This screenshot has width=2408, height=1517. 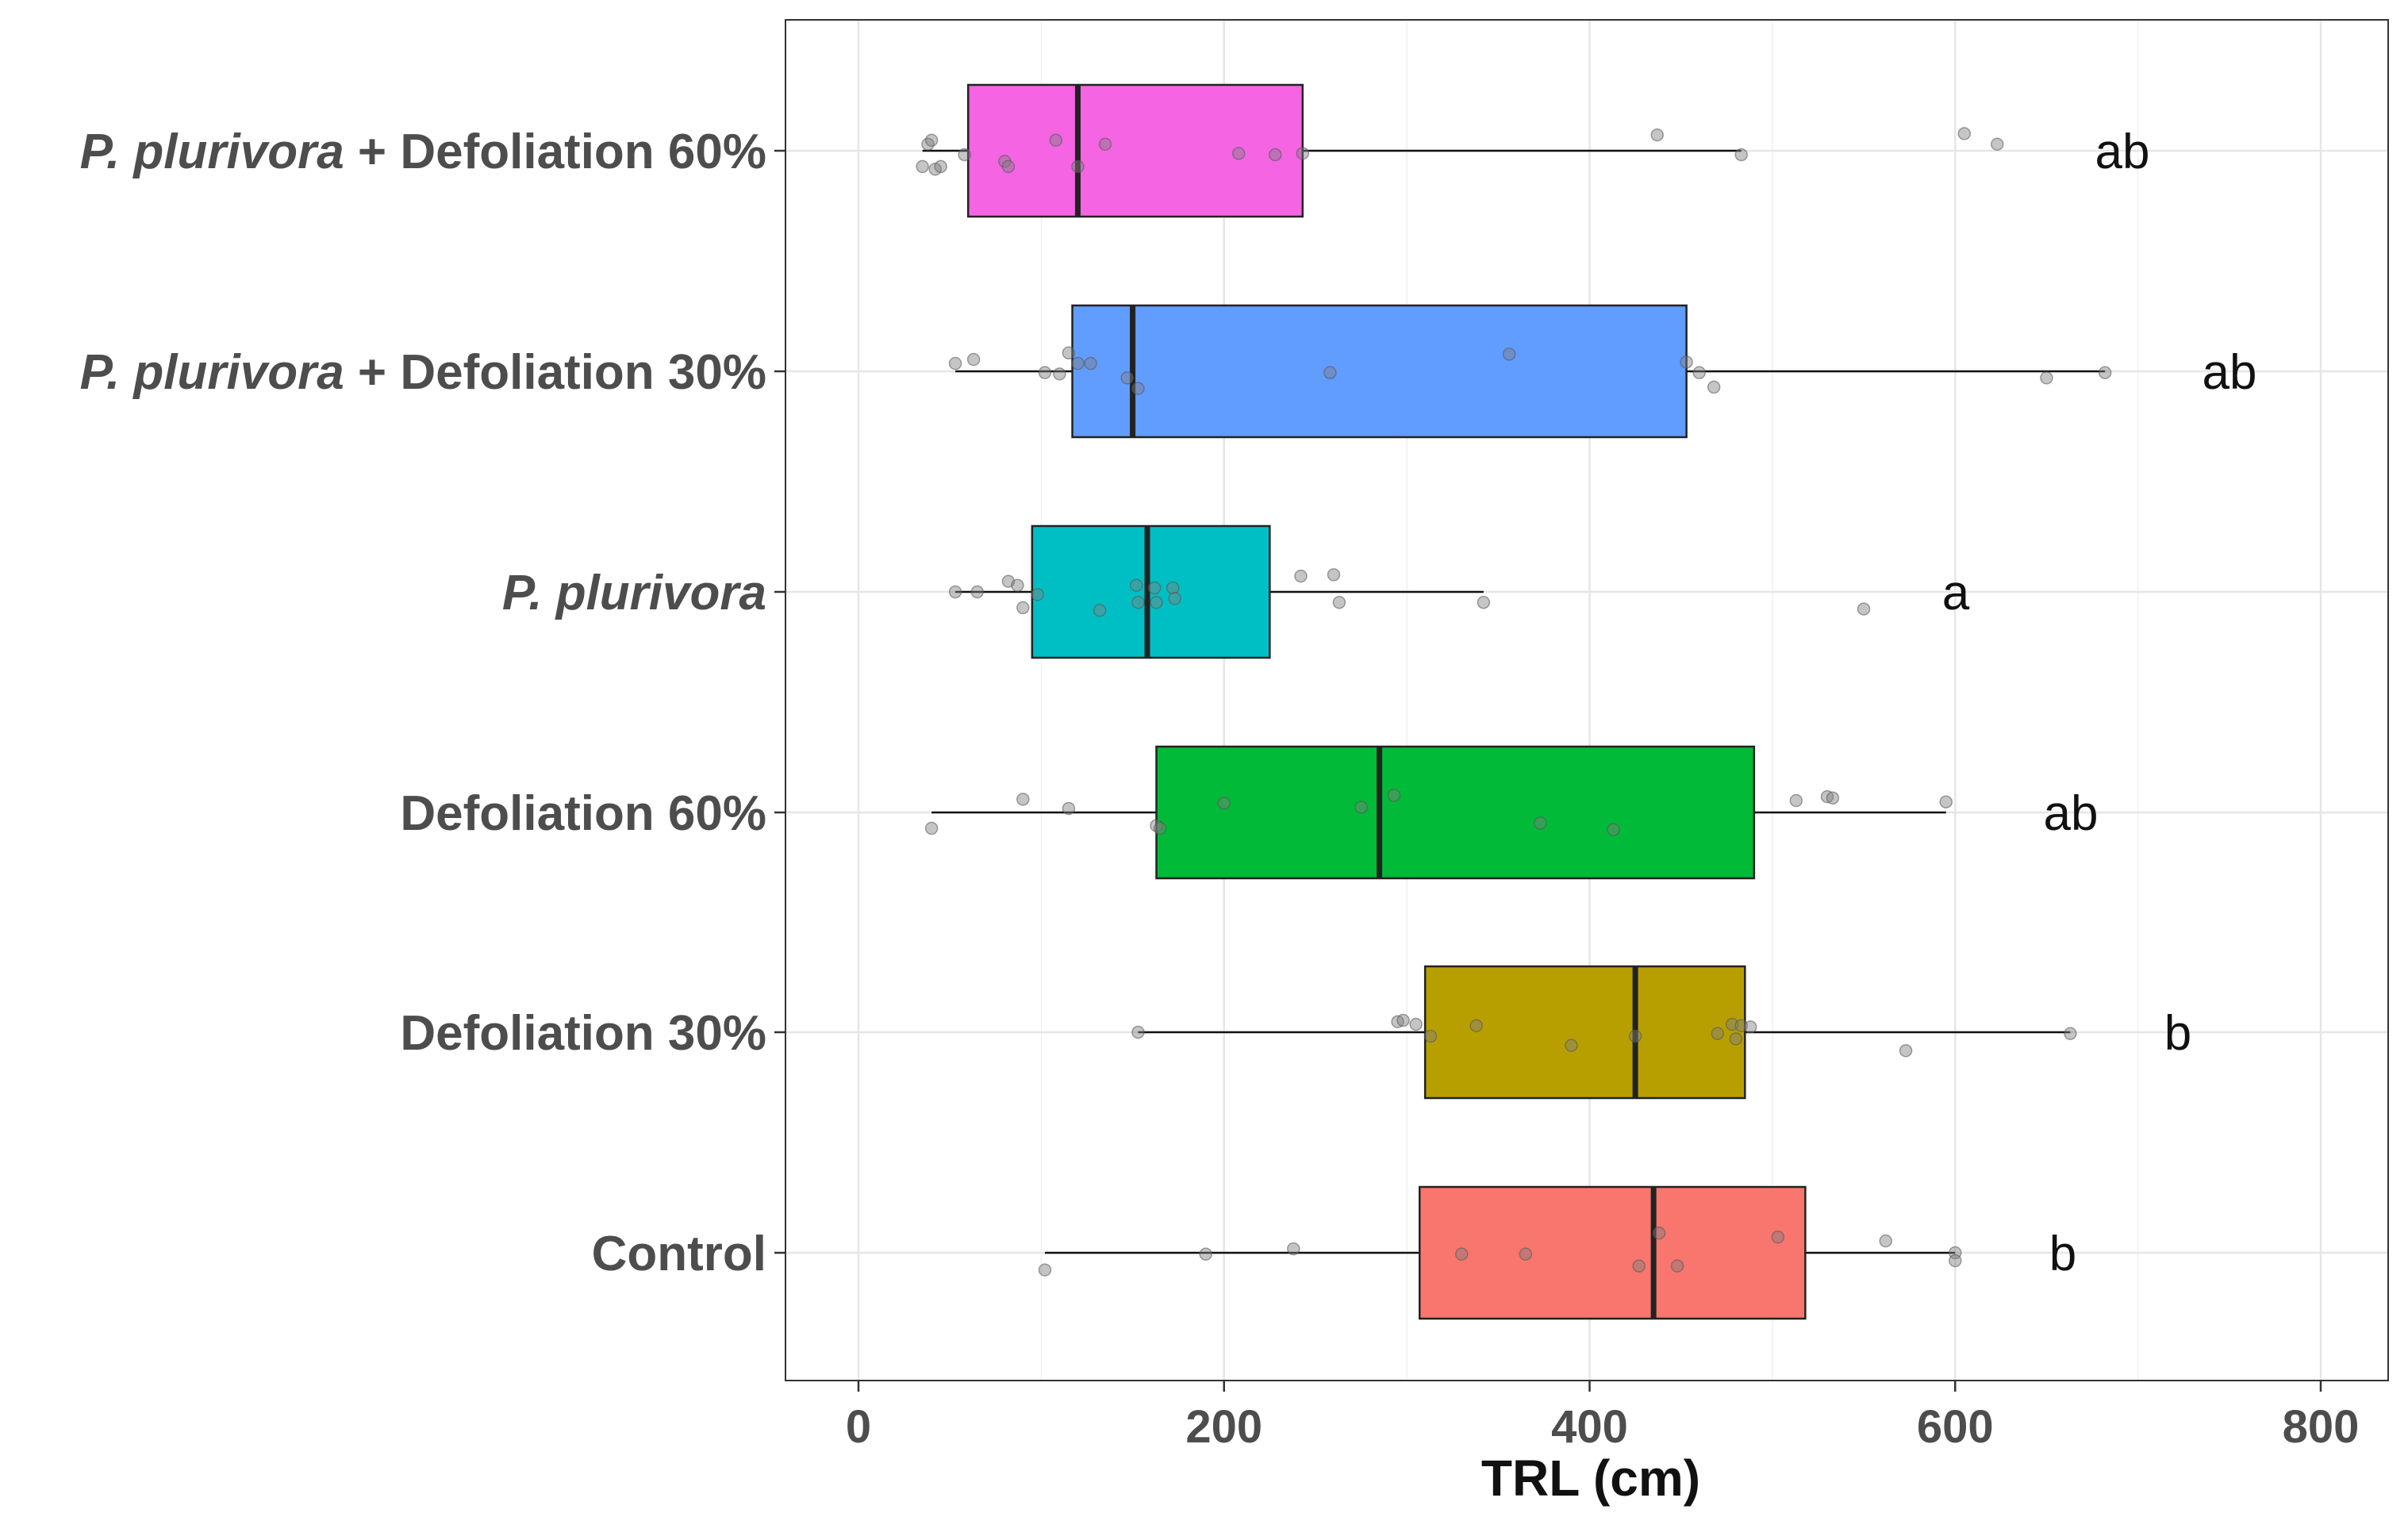 I want to click on x-tick-label: 600, so click(x=1956, y=1427).